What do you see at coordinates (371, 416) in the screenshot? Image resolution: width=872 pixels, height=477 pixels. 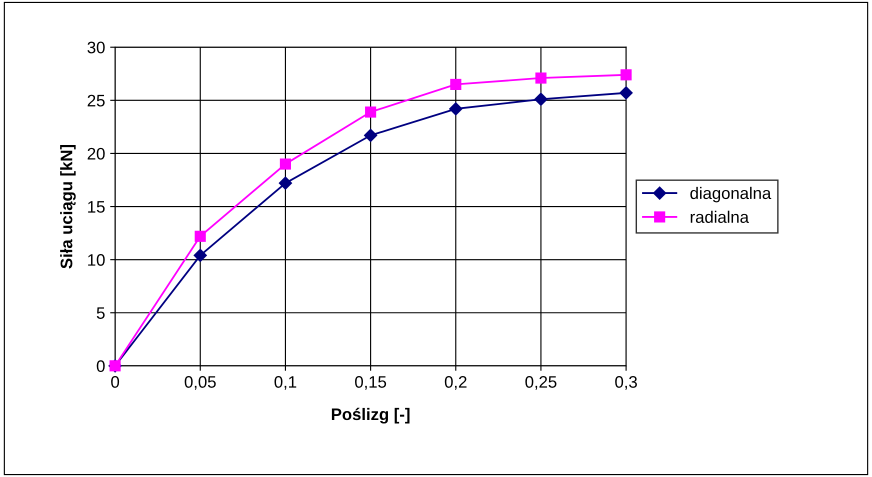 I see `x-axis-title: Poślizg [-]` at bounding box center [371, 416].